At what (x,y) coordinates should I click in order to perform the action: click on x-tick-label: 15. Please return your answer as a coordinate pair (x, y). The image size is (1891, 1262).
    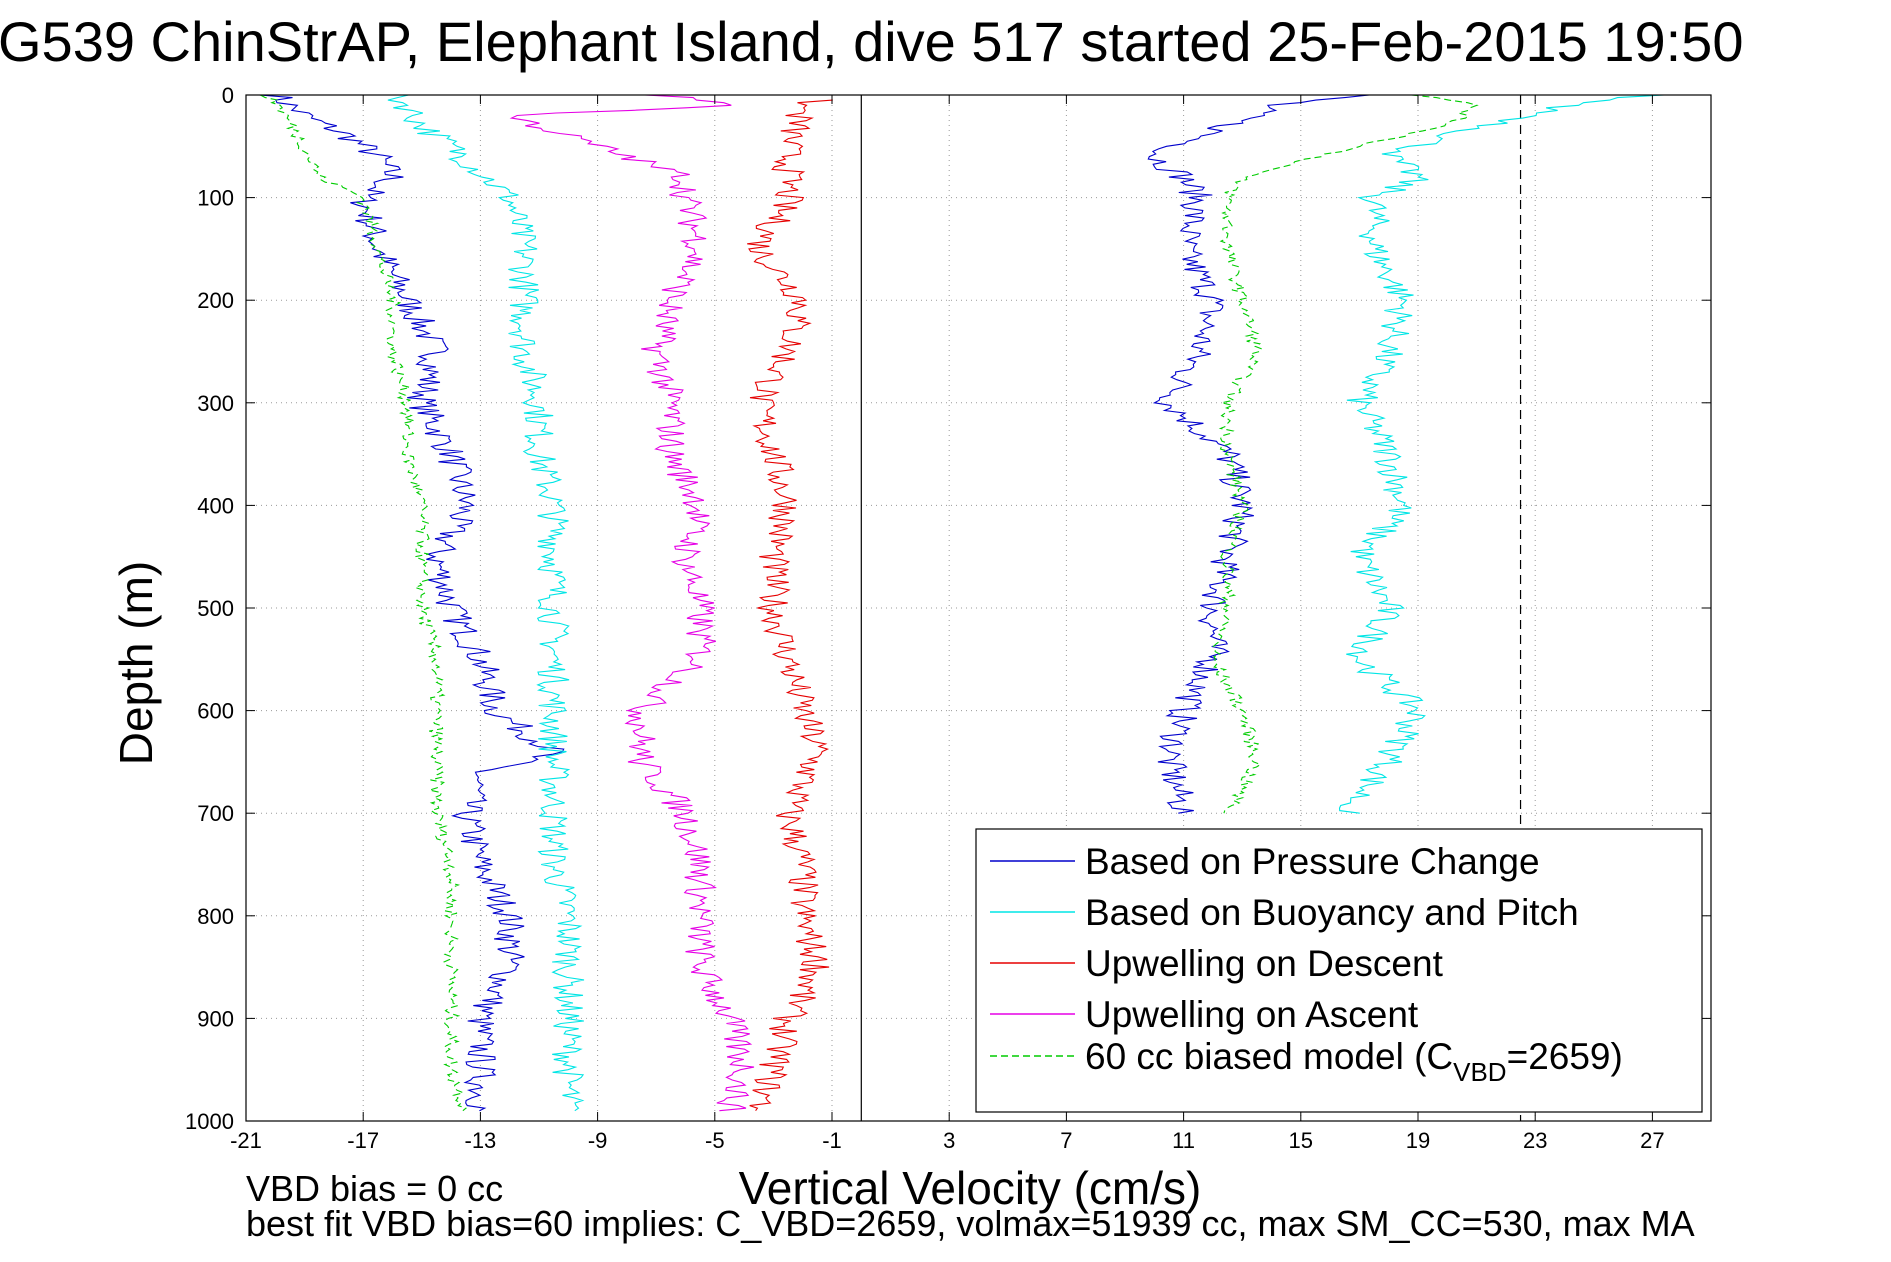
    Looking at the image, I should click on (1301, 1140).